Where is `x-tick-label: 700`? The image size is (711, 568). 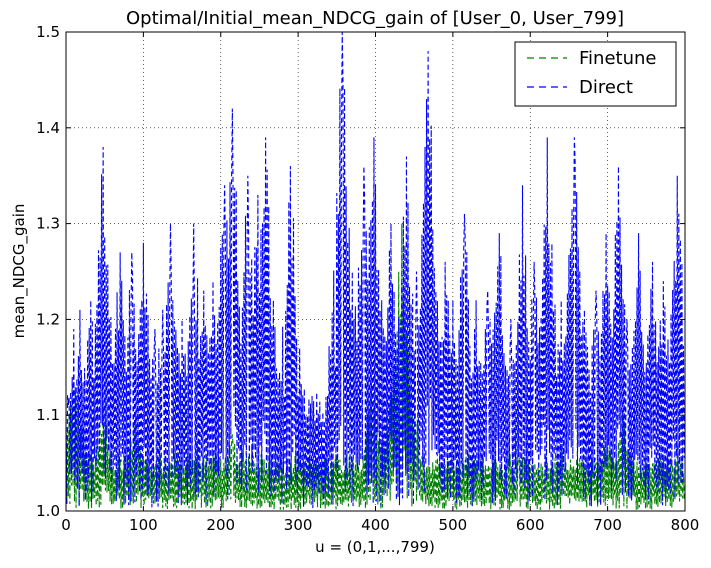
x-tick-label: 700 is located at coordinates (607, 525).